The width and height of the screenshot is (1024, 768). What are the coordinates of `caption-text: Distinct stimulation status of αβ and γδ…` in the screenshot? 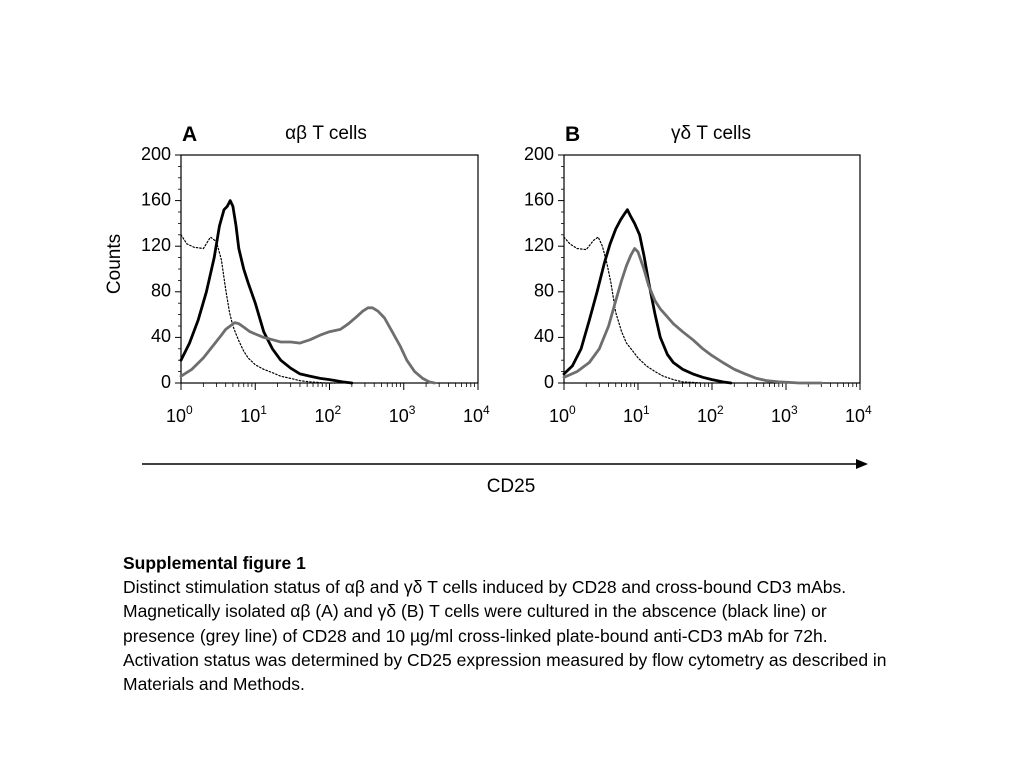 It's located at (505, 636).